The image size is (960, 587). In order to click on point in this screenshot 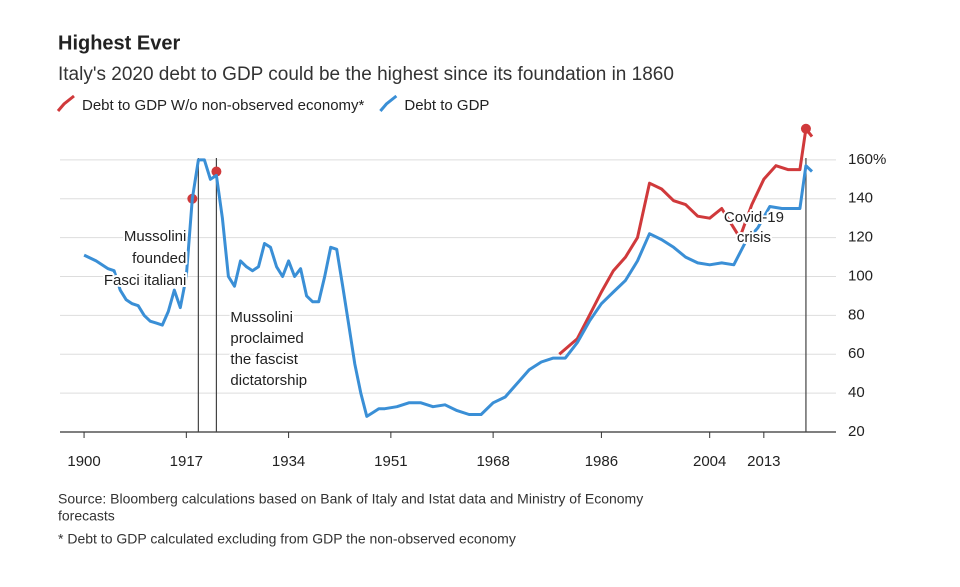, I will do `click(216, 171)`.